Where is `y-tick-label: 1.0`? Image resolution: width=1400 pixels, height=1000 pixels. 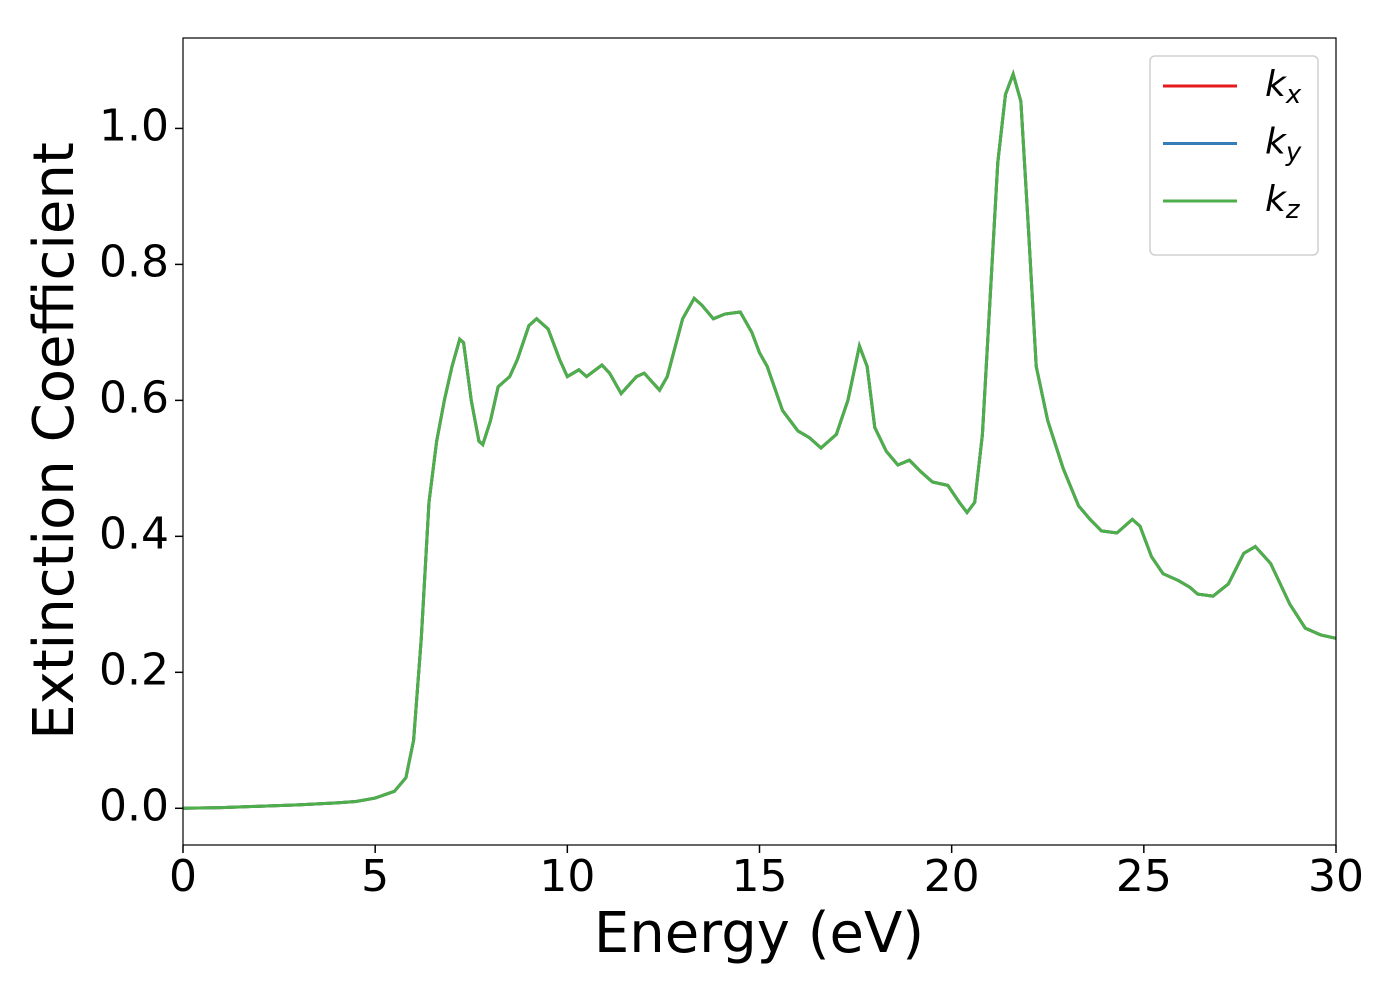 y-tick-label: 1.0 is located at coordinates (134, 125).